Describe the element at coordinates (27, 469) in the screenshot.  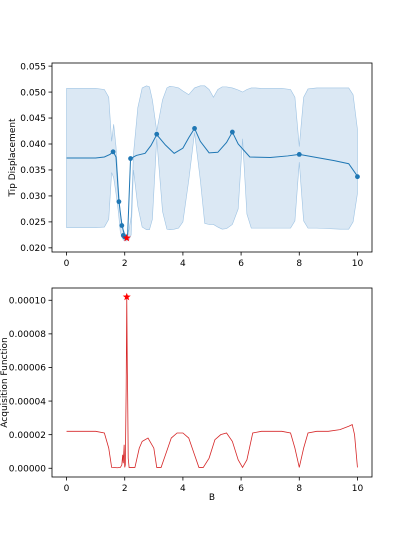
I see `y-tick-label: 0.00000` at that location.